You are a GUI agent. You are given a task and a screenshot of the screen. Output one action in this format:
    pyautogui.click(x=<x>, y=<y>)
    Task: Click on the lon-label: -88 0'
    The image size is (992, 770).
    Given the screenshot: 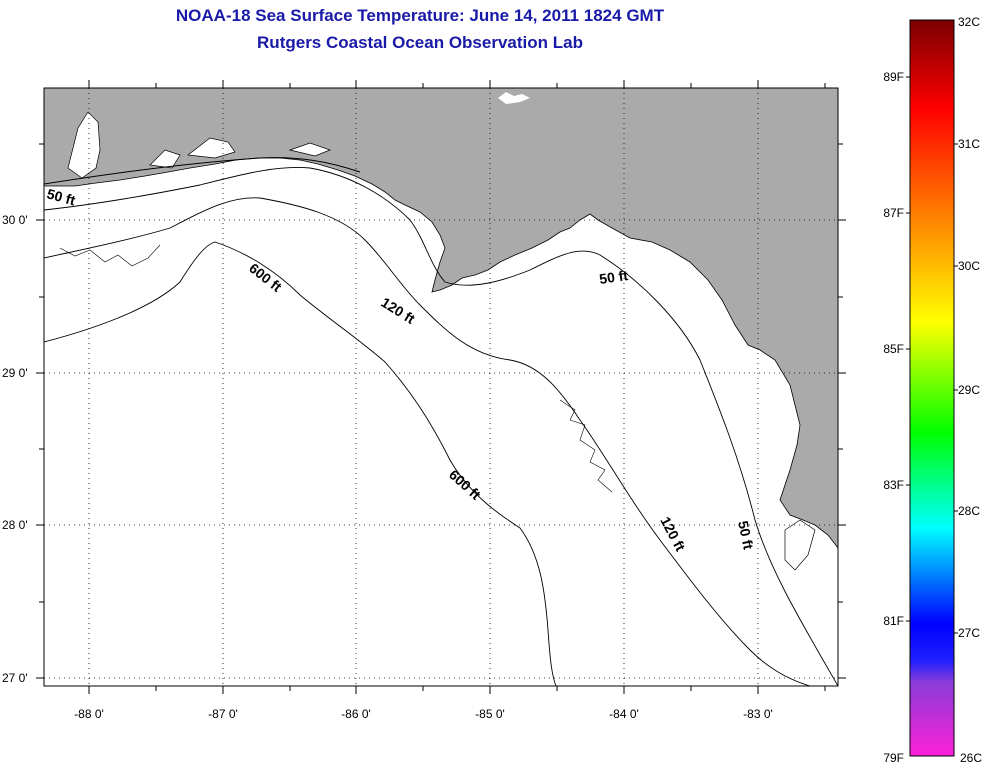 What is the action you would take?
    pyautogui.click(x=89, y=714)
    